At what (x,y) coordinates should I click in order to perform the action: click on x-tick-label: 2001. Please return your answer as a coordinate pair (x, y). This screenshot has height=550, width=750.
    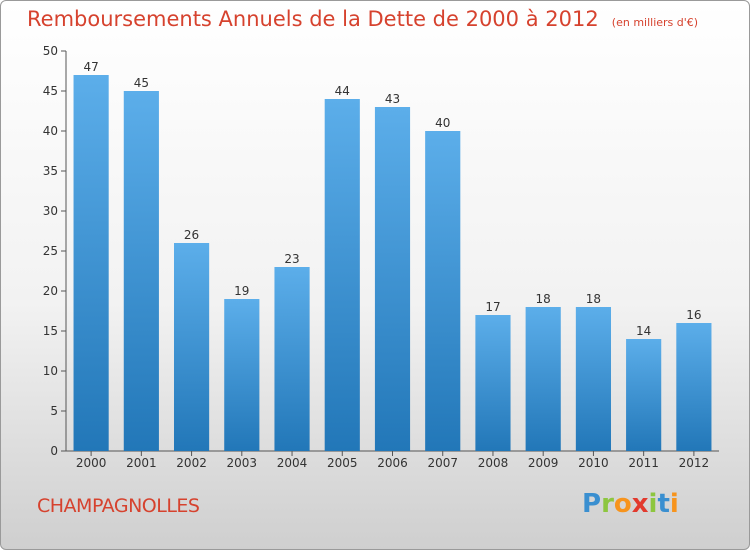
    Looking at the image, I should click on (141, 463).